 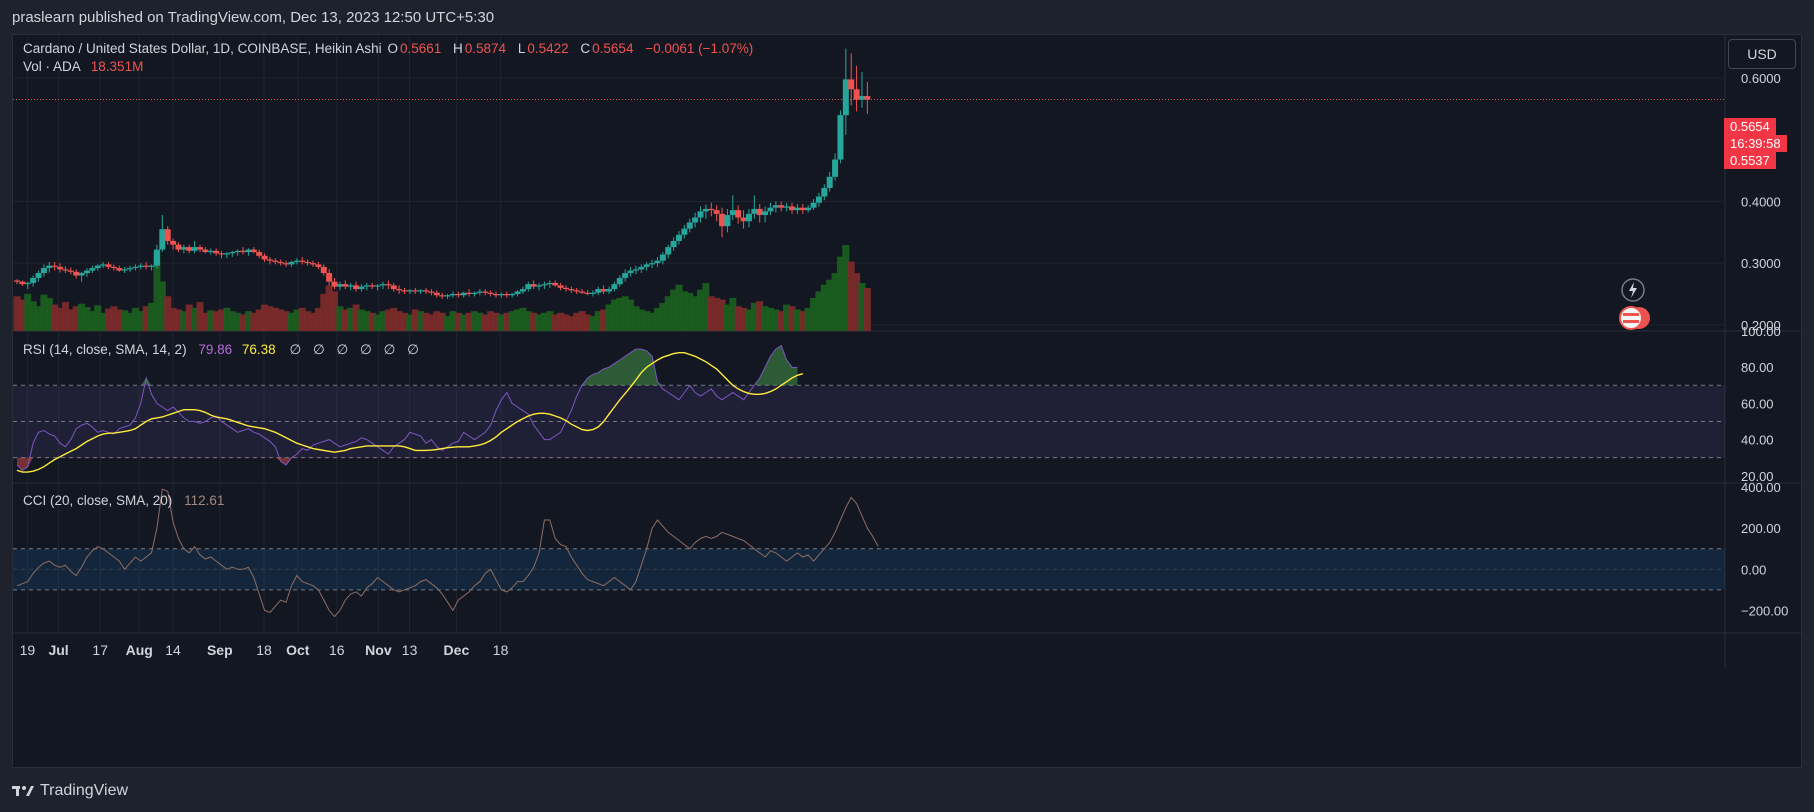 What do you see at coordinates (52, 66) in the screenshot?
I see `volume-label: Vol · ADA` at bounding box center [52, 66].